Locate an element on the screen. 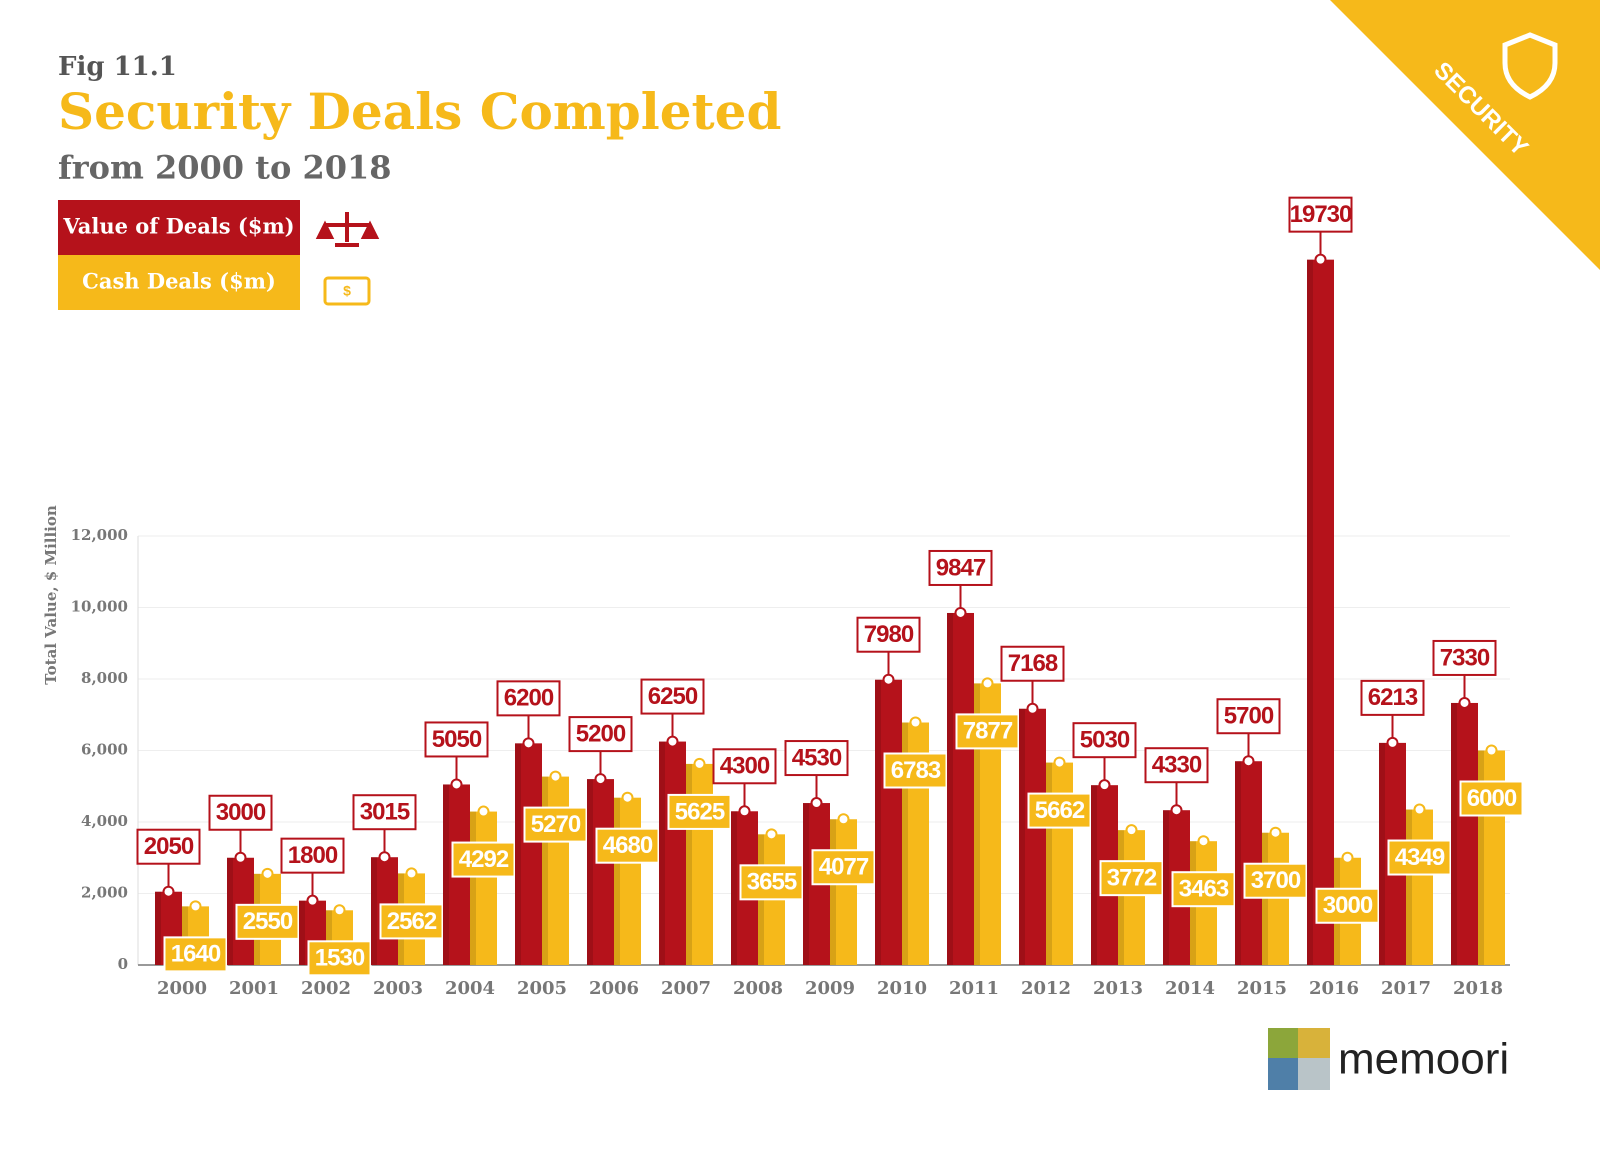  data-label: 7168 is located at coordinates (1033, 663).